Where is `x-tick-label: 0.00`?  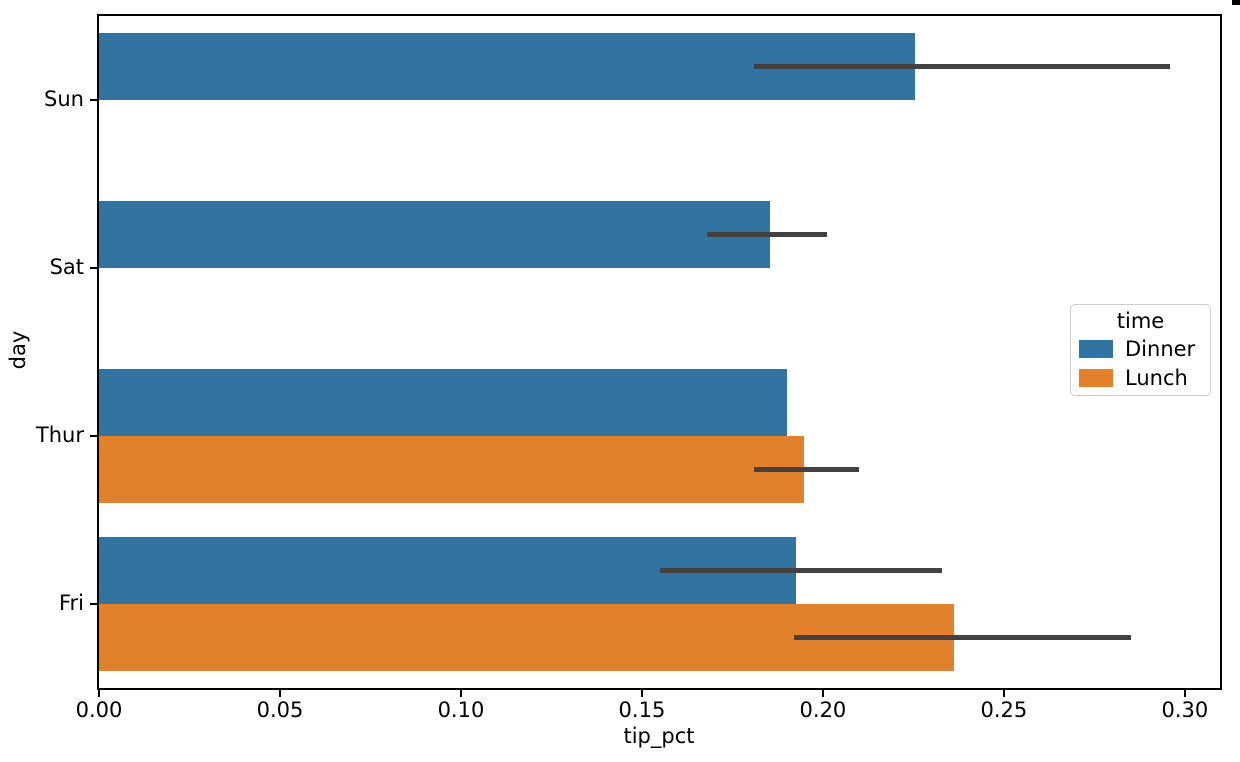
x-tick-label: 0.00 is located at coordinates (99, 710).